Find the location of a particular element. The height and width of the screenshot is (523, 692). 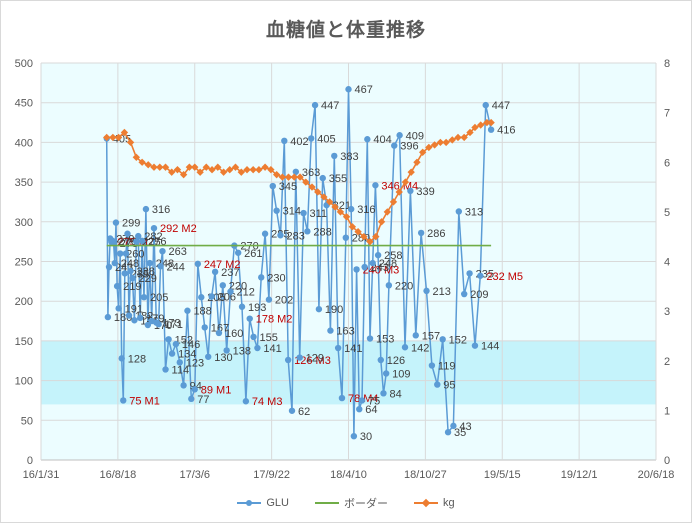

y-tick-label-left: 350 is located at coordinates (24, 183).